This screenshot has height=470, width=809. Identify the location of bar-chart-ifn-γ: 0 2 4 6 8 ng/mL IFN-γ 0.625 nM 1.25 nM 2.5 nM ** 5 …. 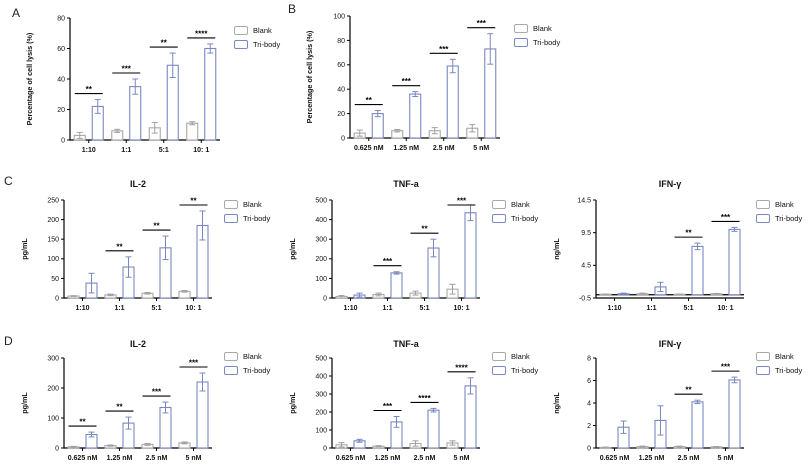
(648, 400).